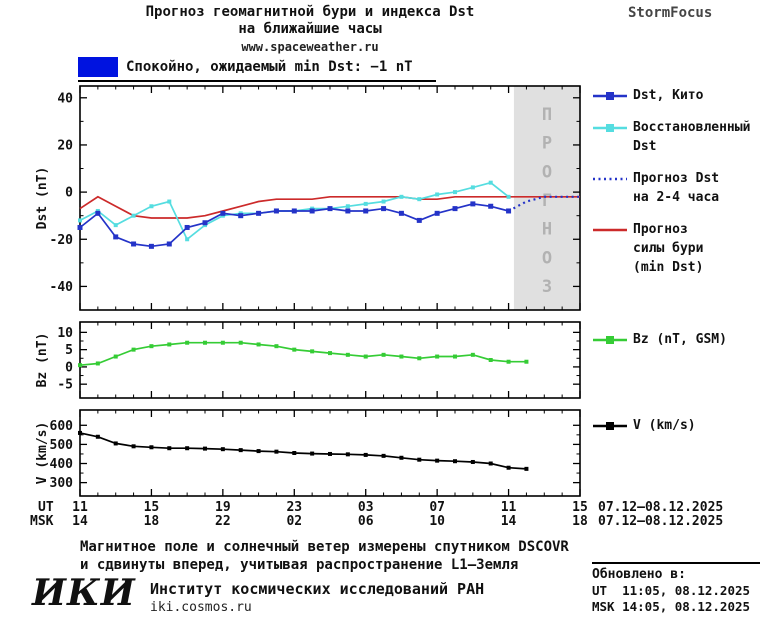 The width and height of the screenshot is (760, 620). I want to click on x-tick-label-ut: 07, so click(437, 507).